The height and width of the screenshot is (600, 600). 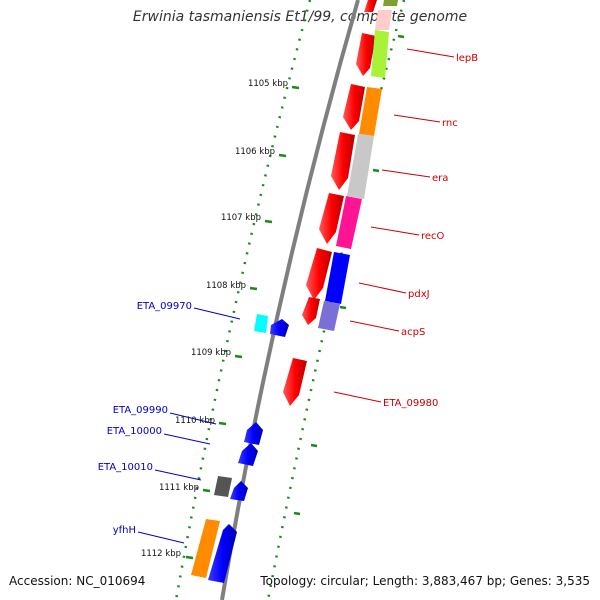 I want to click on gene-arrow-rnc, so click(x=354, y=107).